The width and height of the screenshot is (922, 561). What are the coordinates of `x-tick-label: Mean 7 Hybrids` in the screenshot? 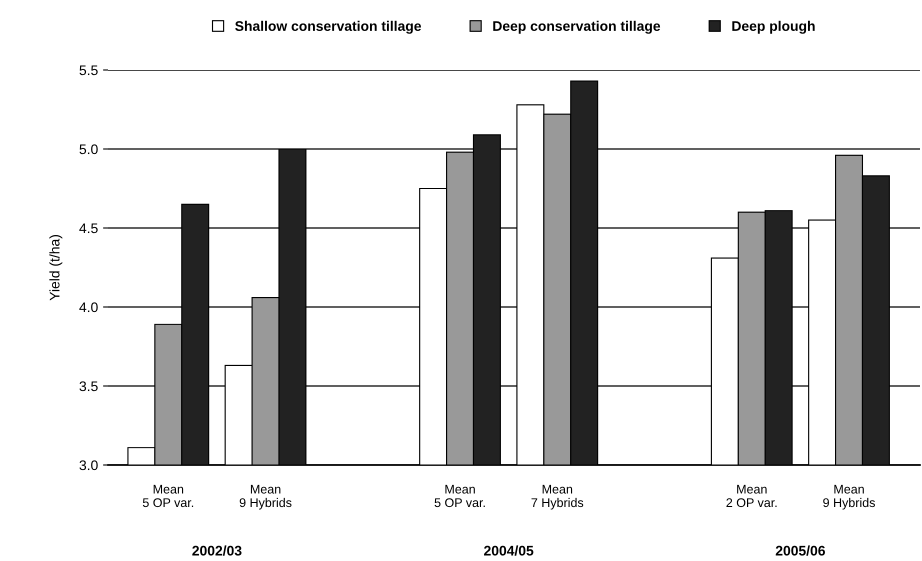 It's located at (558, 497).